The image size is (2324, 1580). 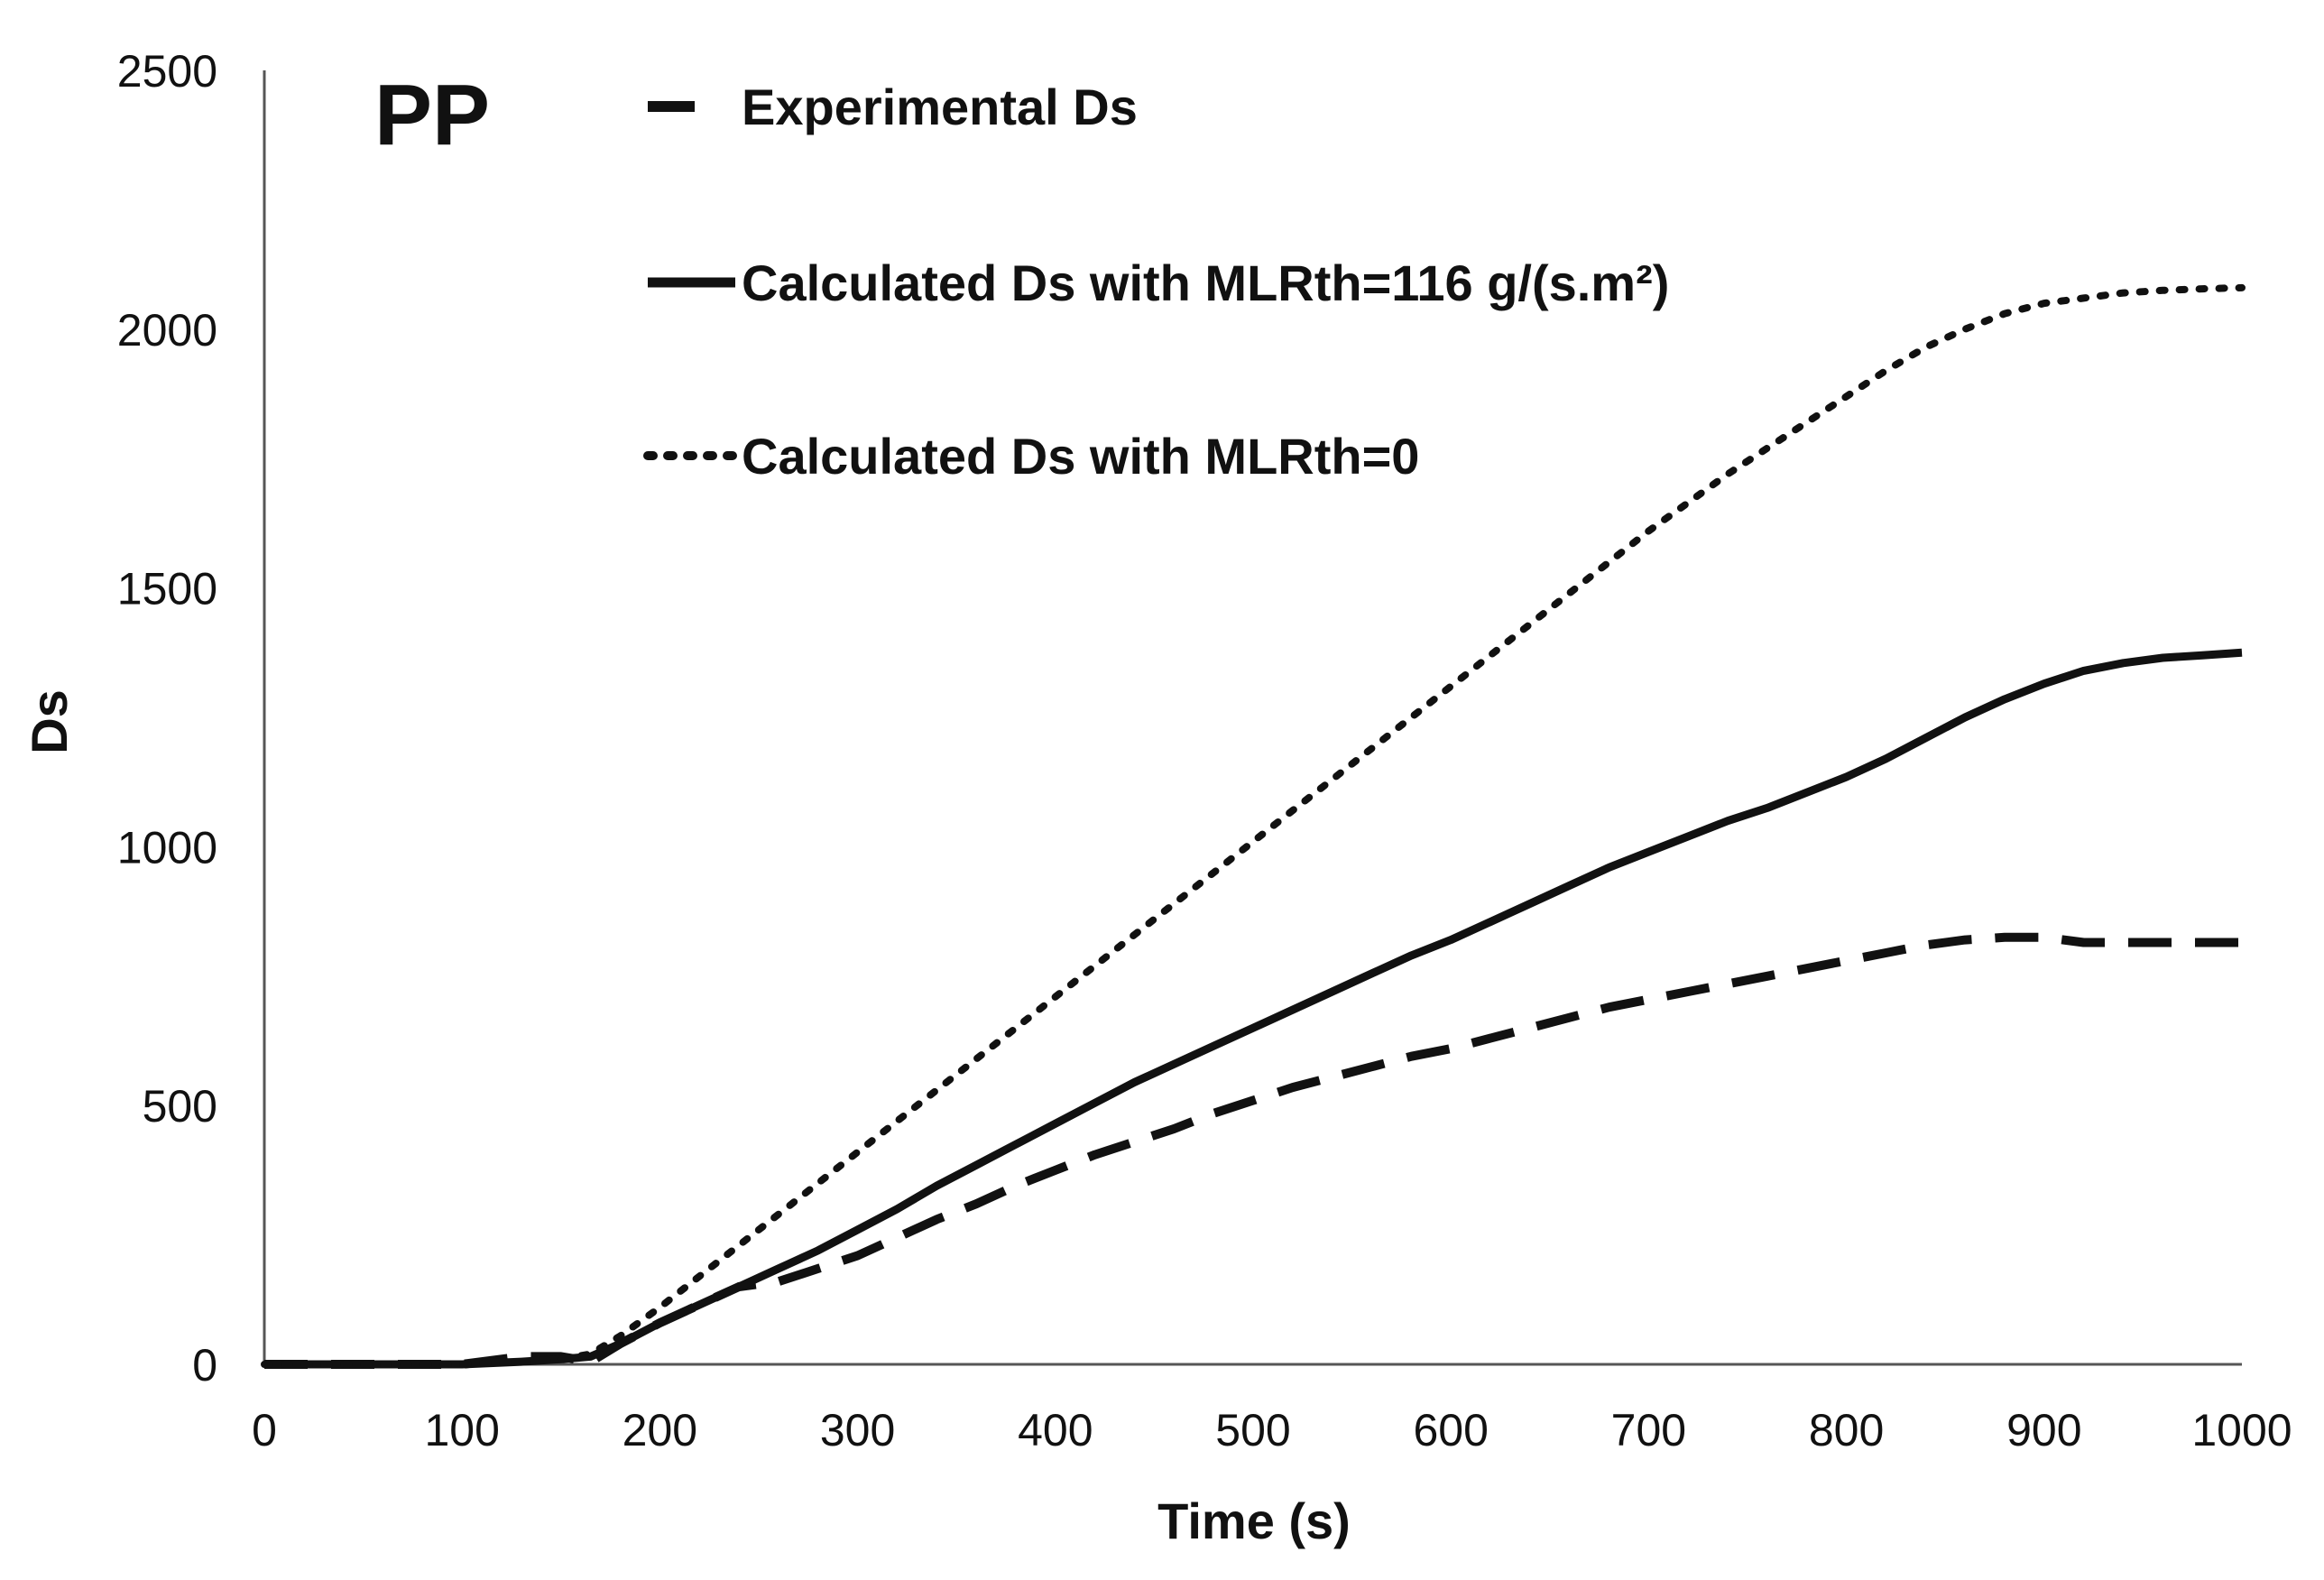 I want to click on y-tick-label: 500, so click(x=180, y=1106).